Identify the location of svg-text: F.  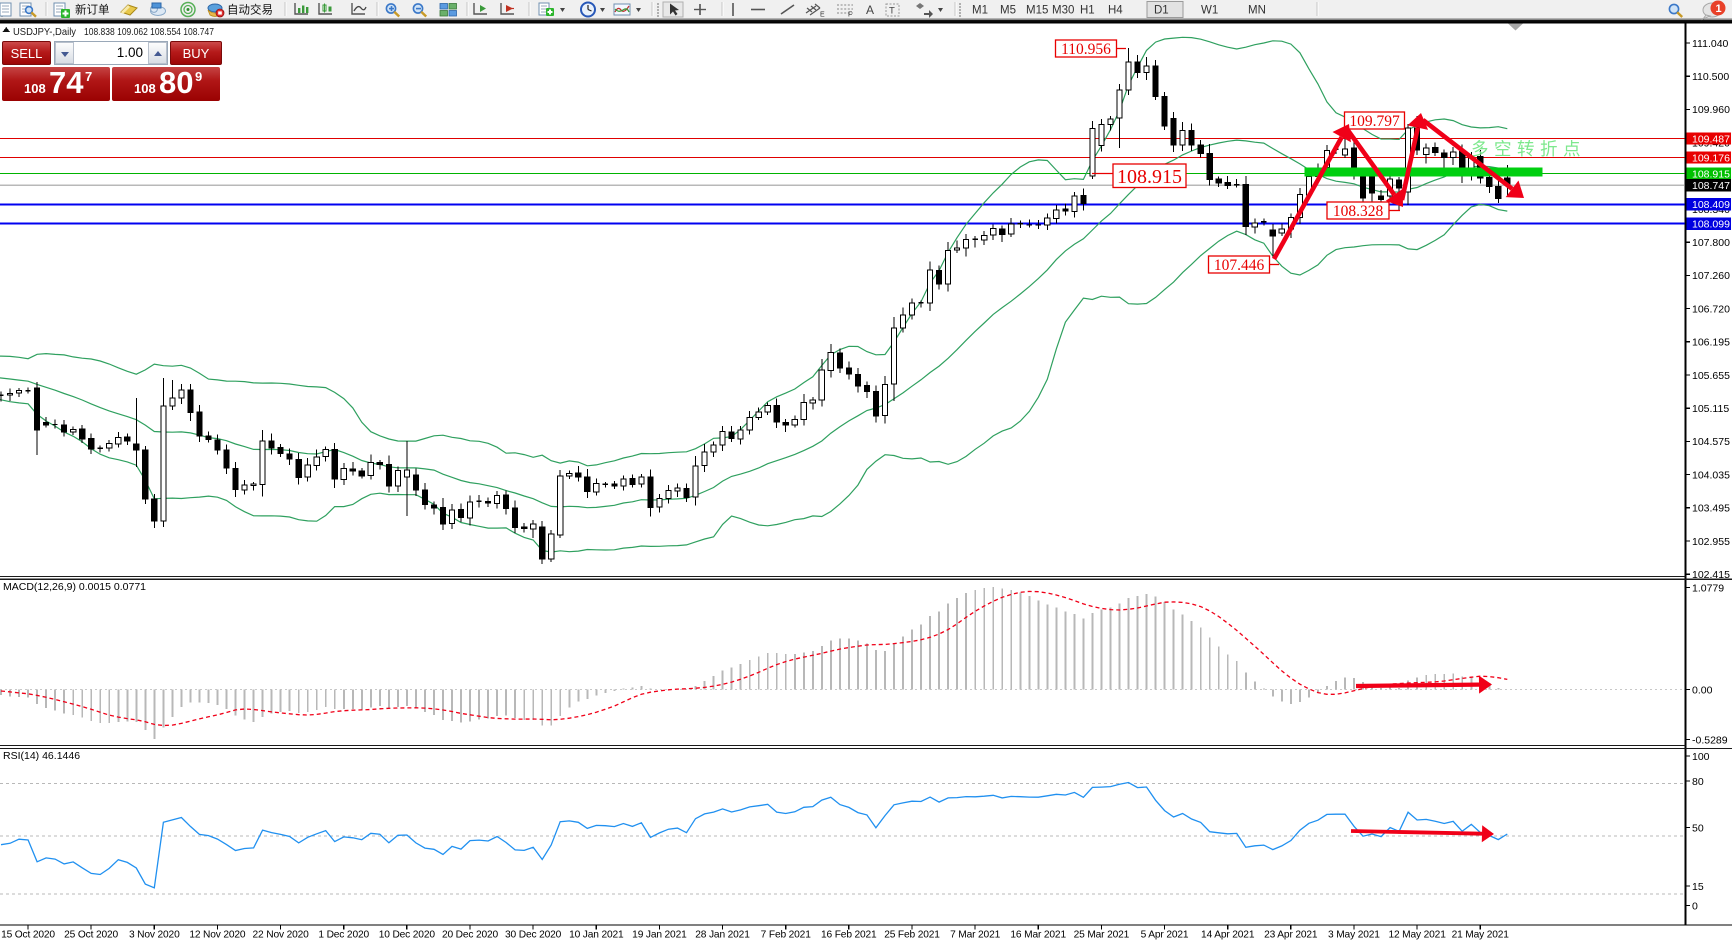
(850, 15).